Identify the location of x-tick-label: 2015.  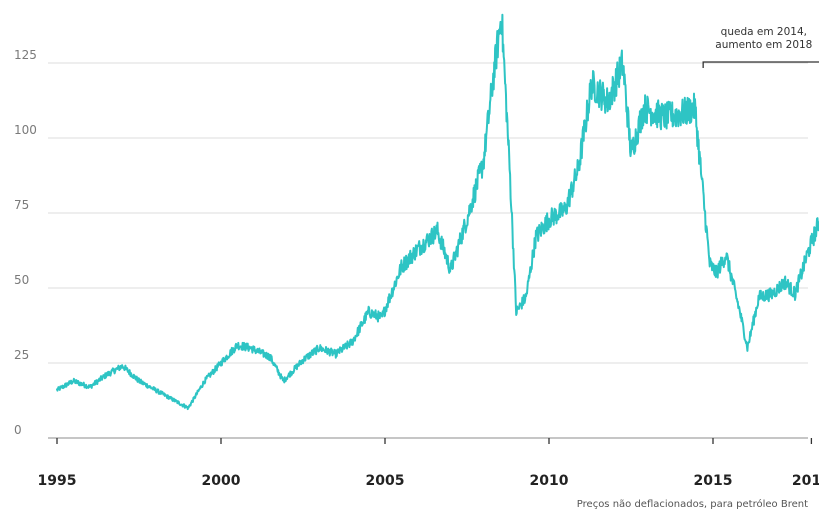
(713, 481).